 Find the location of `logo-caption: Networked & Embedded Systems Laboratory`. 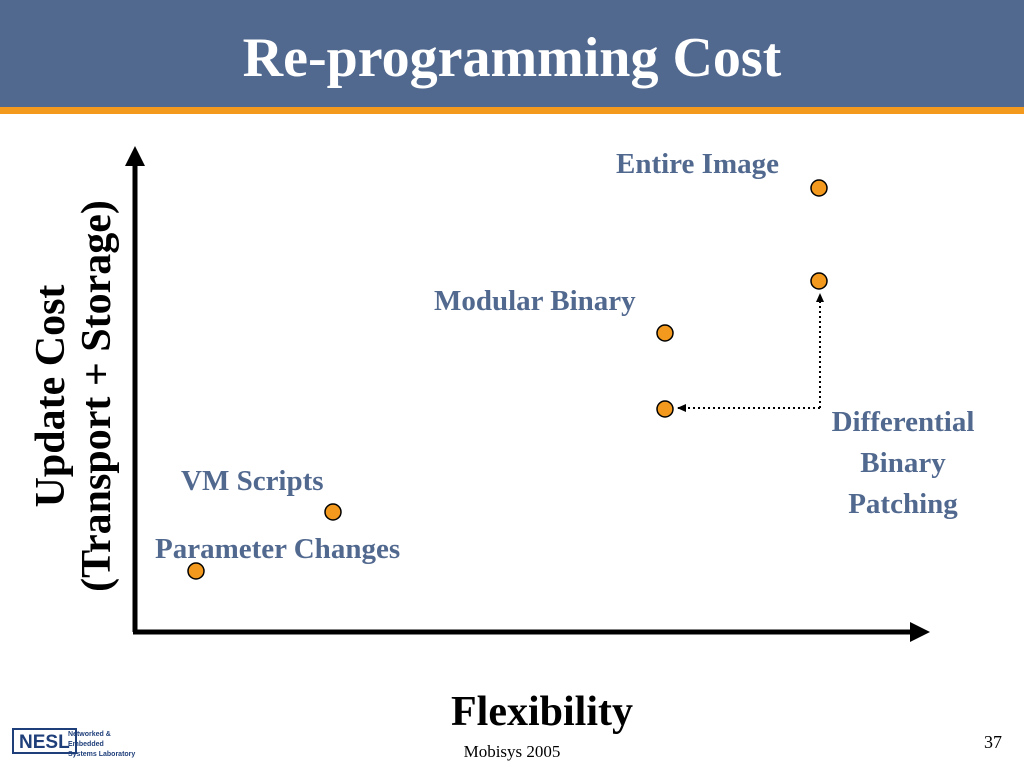

logo-caption: Networked & Embedded Systems Laboratory is located at coordinates (103, 745).